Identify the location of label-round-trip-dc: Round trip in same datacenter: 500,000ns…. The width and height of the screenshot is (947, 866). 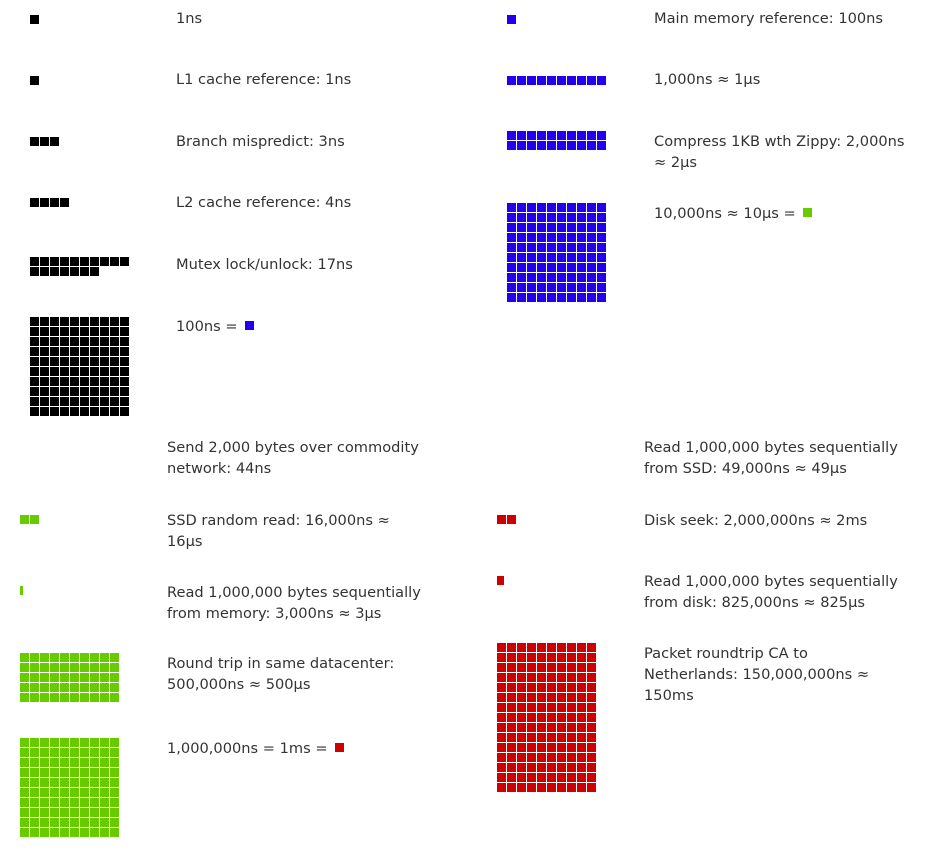
(280, 674).